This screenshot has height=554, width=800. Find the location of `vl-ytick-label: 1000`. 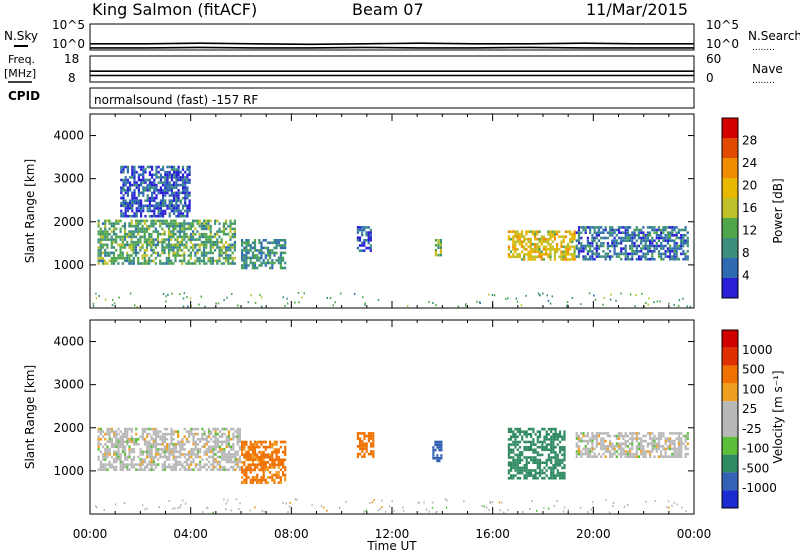

vl-ytick-label: 1000 is located at coordinates (68, 471).